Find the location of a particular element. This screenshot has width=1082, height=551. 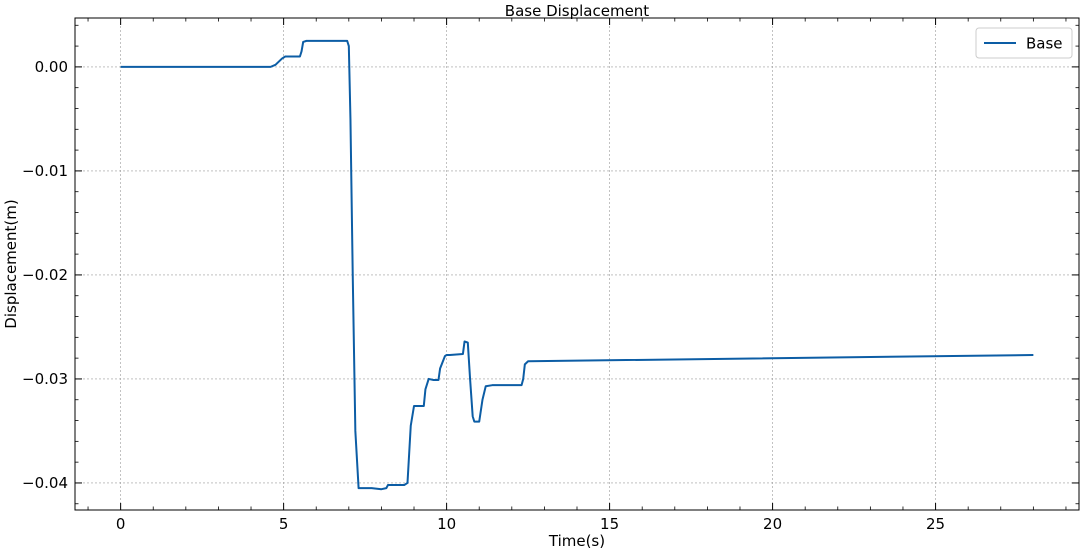

y-tick-label: −0.04 is located at coordinates (45, 483).